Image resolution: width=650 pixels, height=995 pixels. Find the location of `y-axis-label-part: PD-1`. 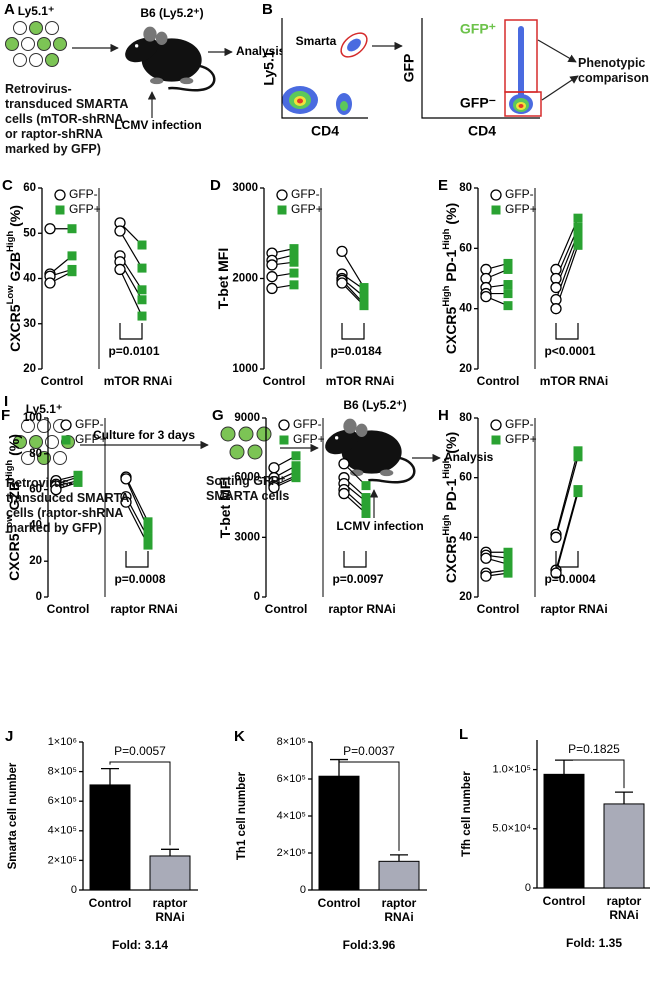

y-axis-label-part: PD-1 is located at coordinates (451, 497).